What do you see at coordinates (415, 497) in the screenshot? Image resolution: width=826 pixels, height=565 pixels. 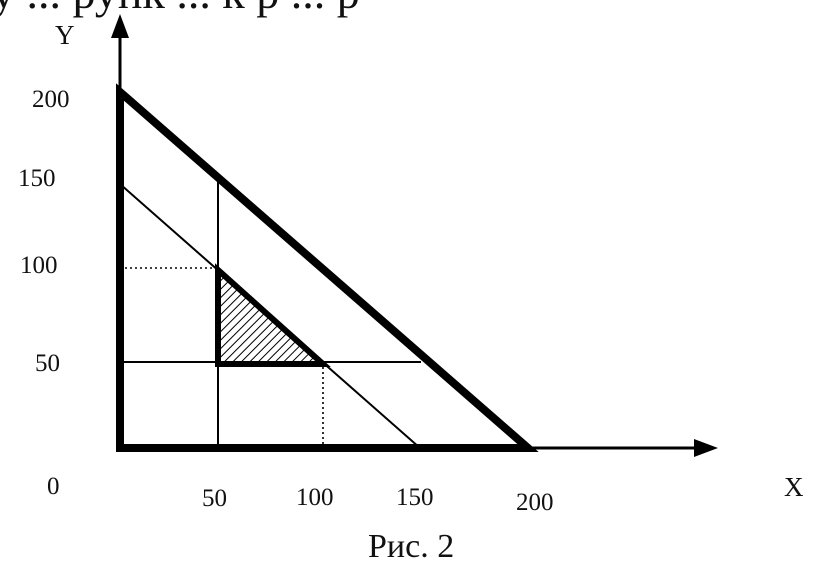 I see `x-tick-label-150: 150` at bounding box center [415, 497].